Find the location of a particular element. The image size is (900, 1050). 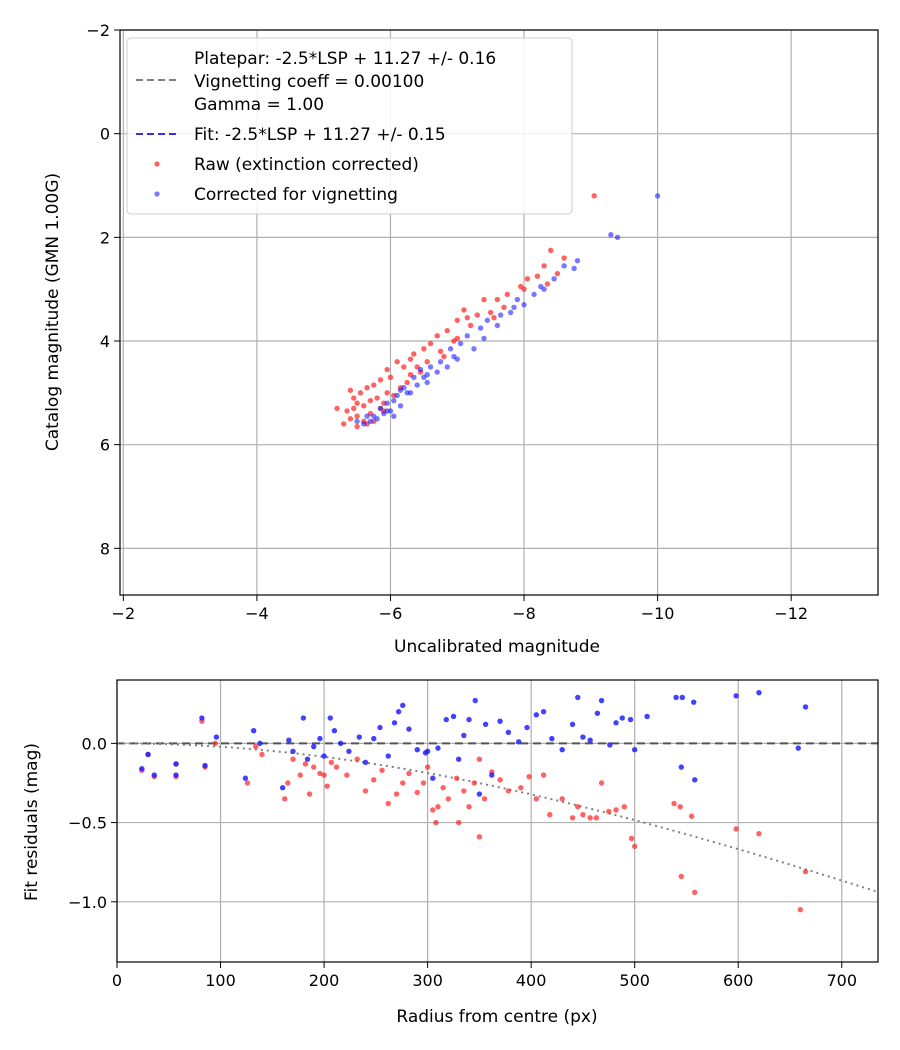

residuals-y-tick-label: −1.0 is located at coordinates (87, 902).